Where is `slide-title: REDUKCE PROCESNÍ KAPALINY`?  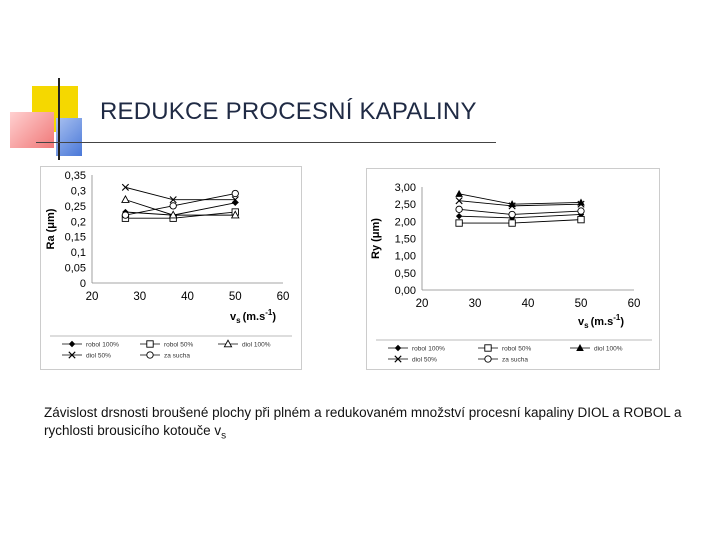
slide-title: REDUKCE PROCESNÍ KAPALINY is located at coordinates (288, 111).